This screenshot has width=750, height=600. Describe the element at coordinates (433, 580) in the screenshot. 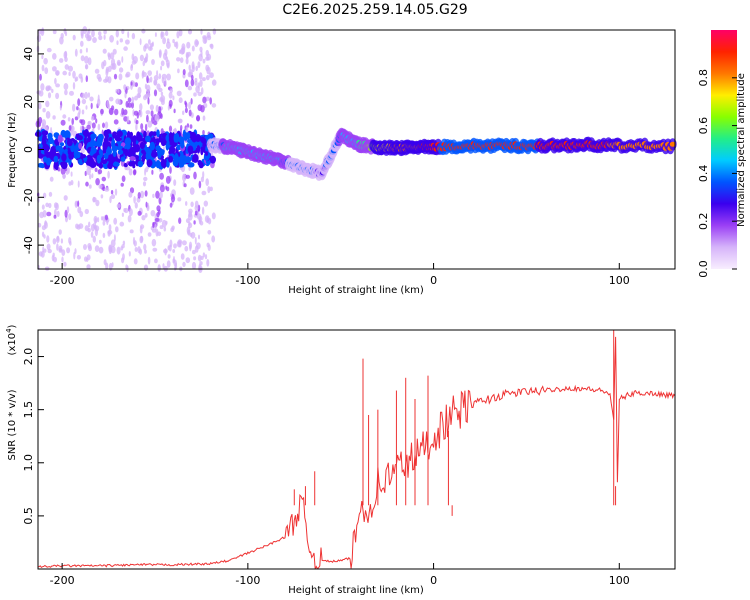

I see `x-tick-label: 0` at that location.